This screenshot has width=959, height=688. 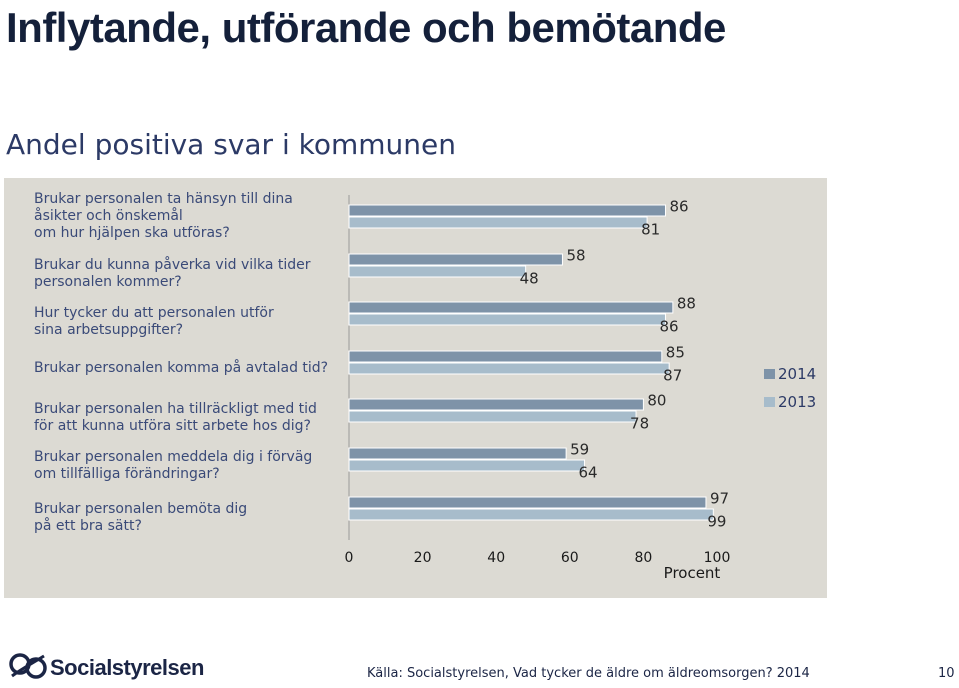 What do you see at coordinates (575, 256) in the screenshot?
I see `data-label: 58` at bounding box center [575, 256].